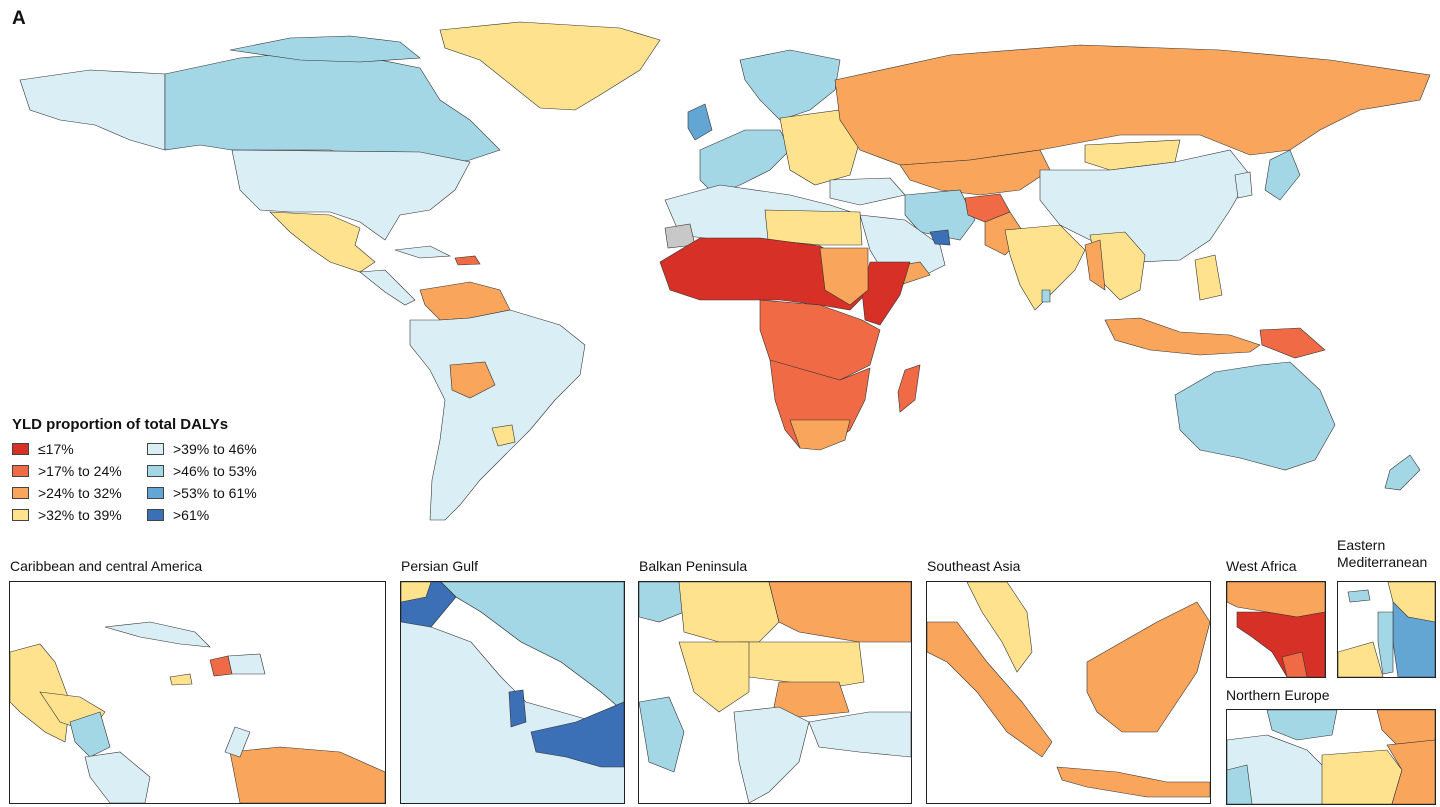 The image size is (1440, 807). What do you see at coordinates (1278, 695) in the screenshot?
I see `inset-label-northern-europe: Northern Europe` at bounding box center [1278, 695].